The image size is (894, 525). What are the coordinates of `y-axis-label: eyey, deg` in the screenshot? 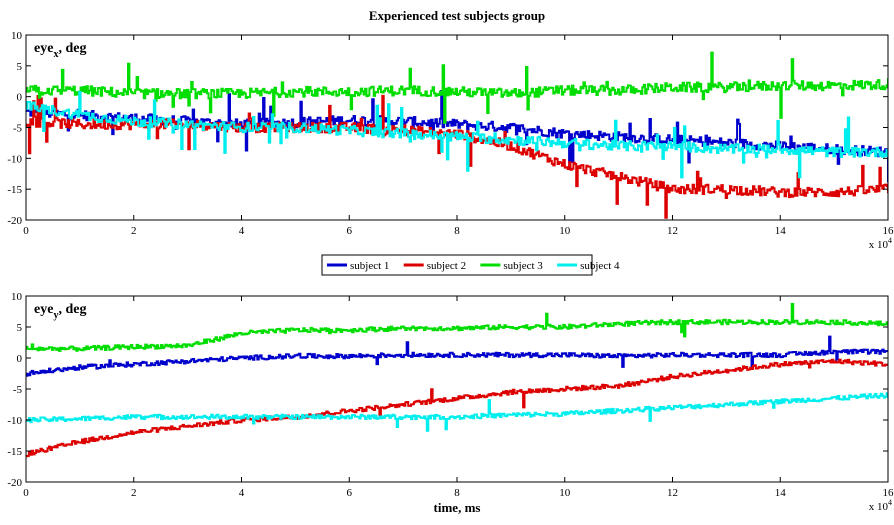 It's located at (60, 311).